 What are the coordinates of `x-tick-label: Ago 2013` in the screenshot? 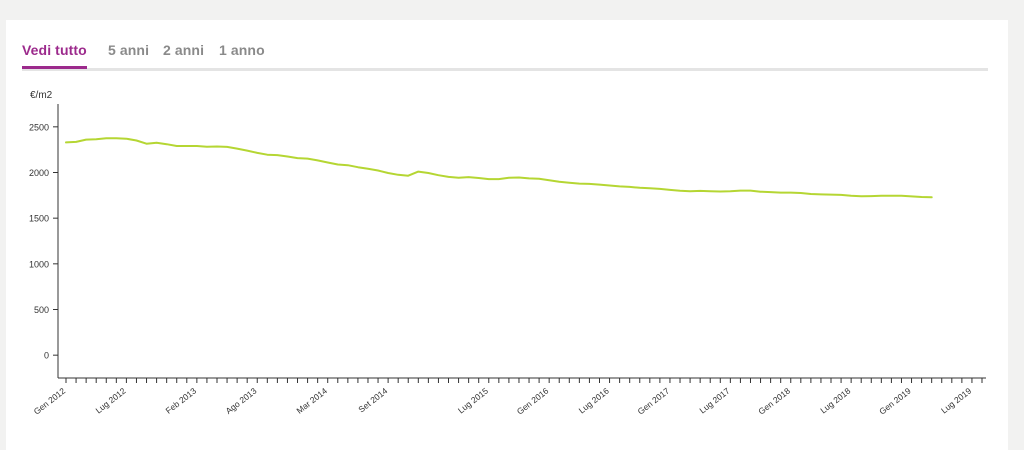 It's located at (241, 401).